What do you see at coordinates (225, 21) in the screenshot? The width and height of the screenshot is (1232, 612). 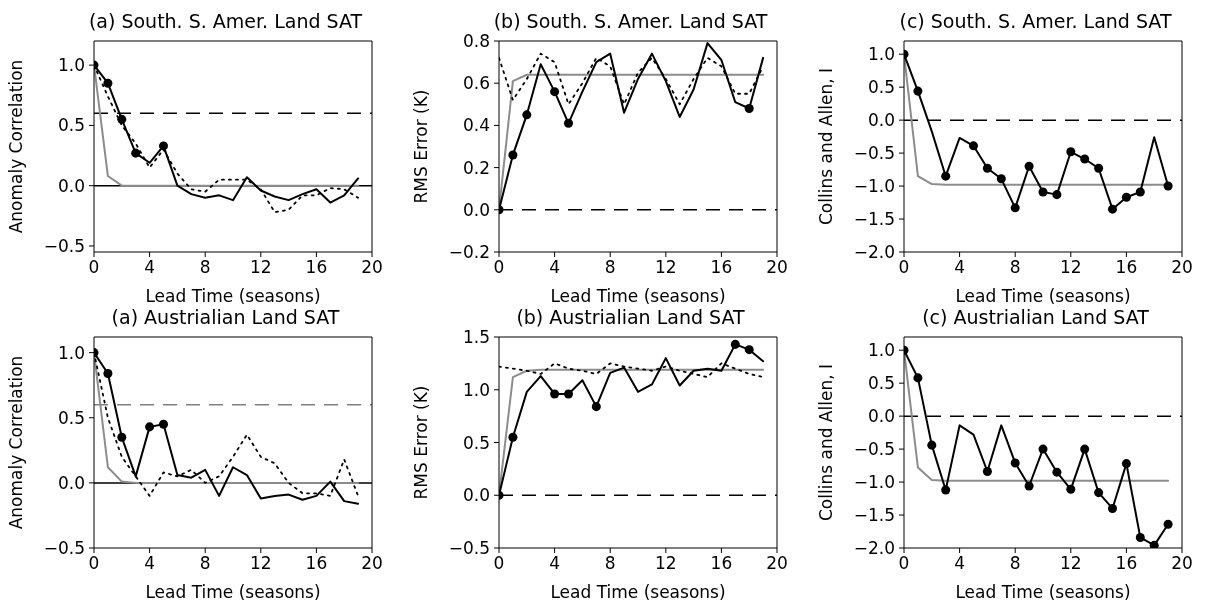 I see `chart-title: (a) South. S. Amer. Land SAT` at bounding box center [225, 21].